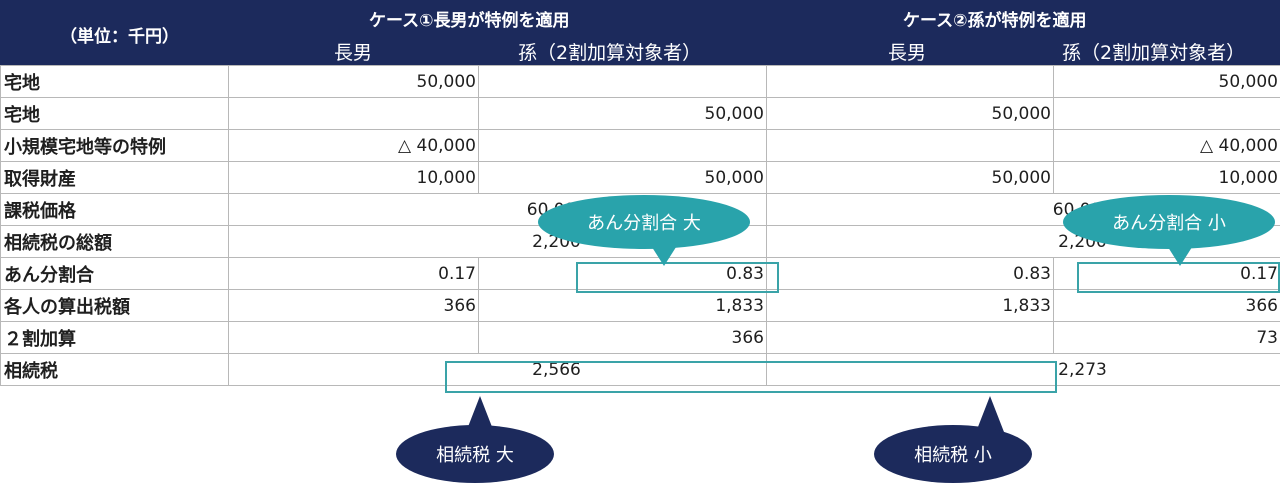  I want to click on row-label: 相続税の総額, so click(114, 241).